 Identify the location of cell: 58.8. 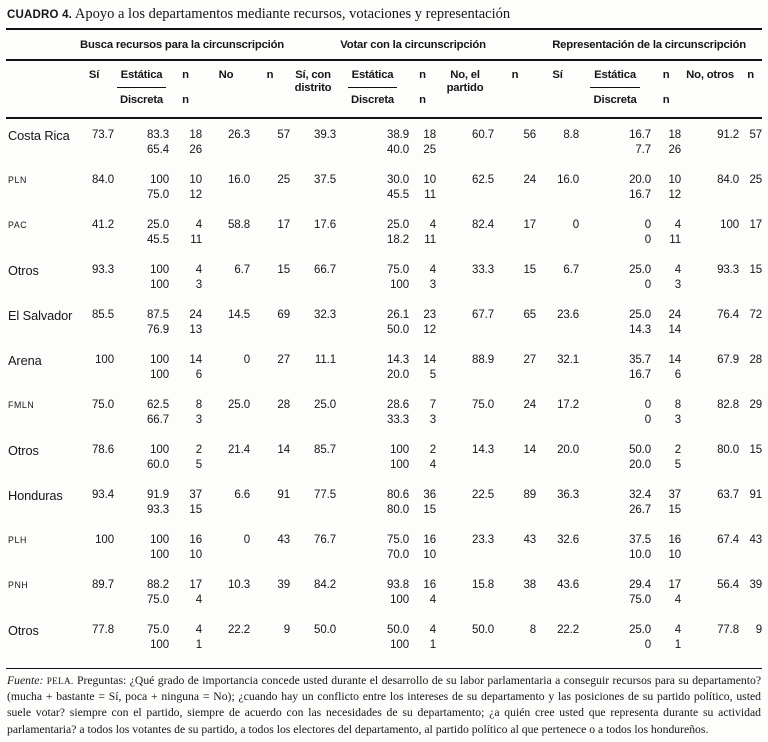
(239, 225).